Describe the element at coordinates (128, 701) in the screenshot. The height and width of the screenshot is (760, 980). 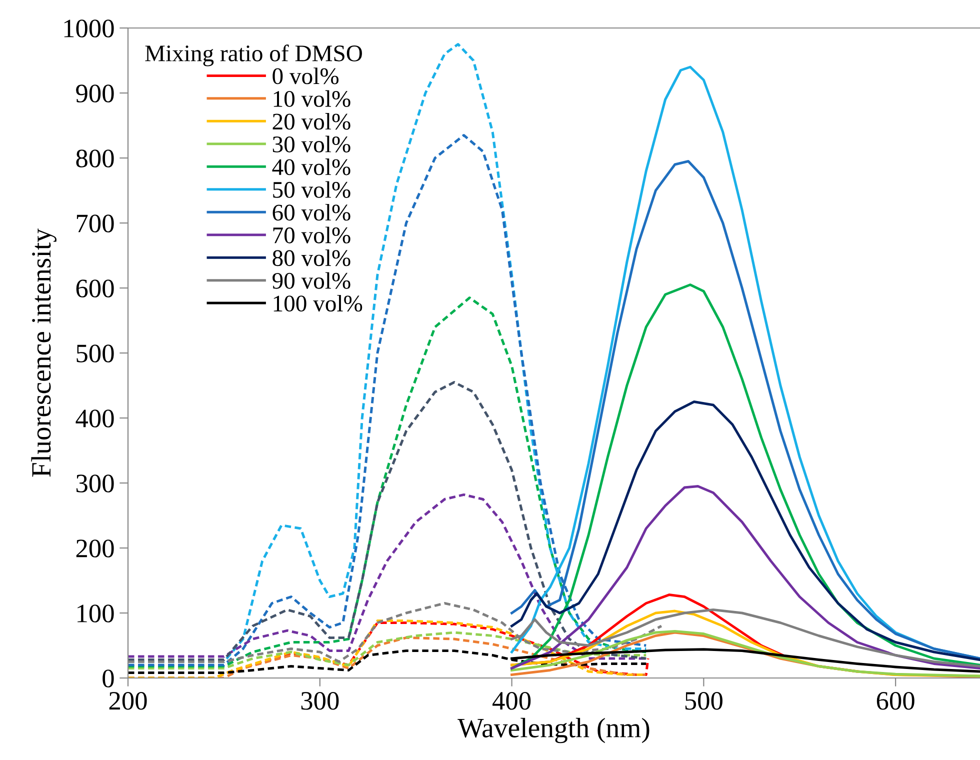
I see `x-tick-label: 200` at that location.